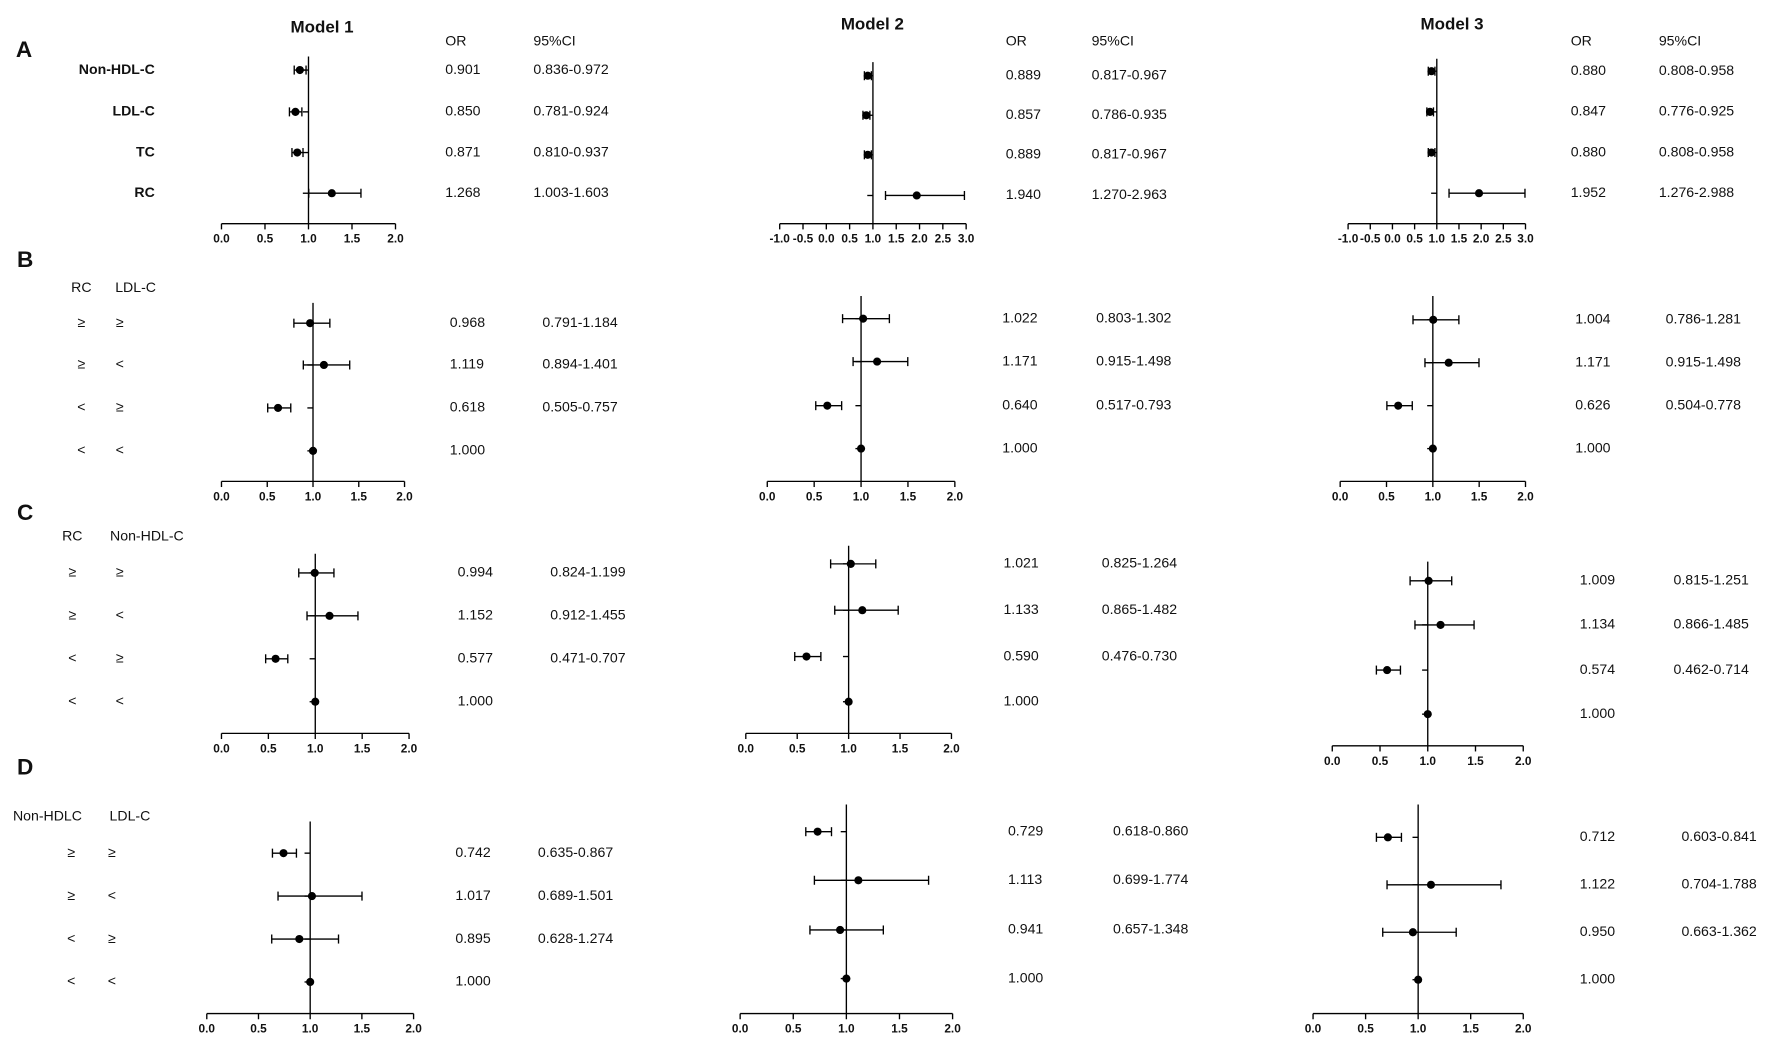 The height and width of the screenshot is (1038, 1772). I want to click on ci-label: 1.276-2.988, so click(1696, 192).